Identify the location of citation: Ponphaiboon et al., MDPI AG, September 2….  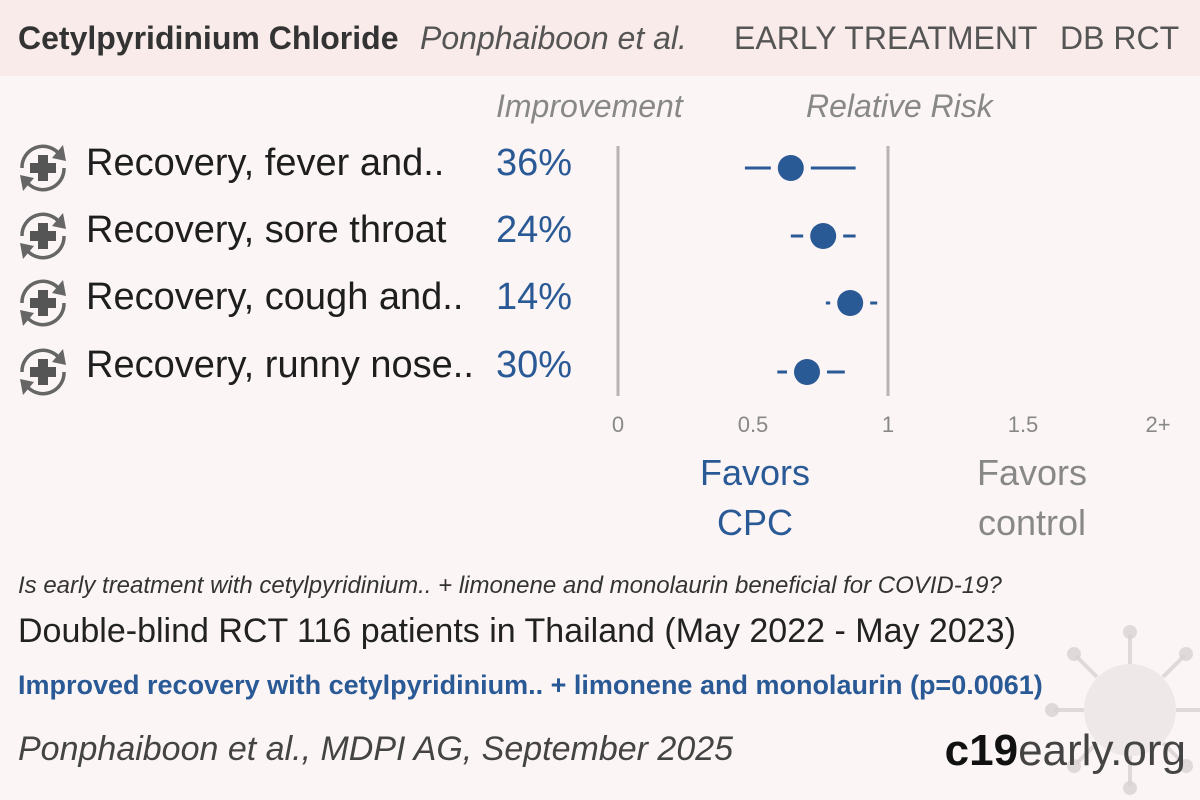
(376, 749).